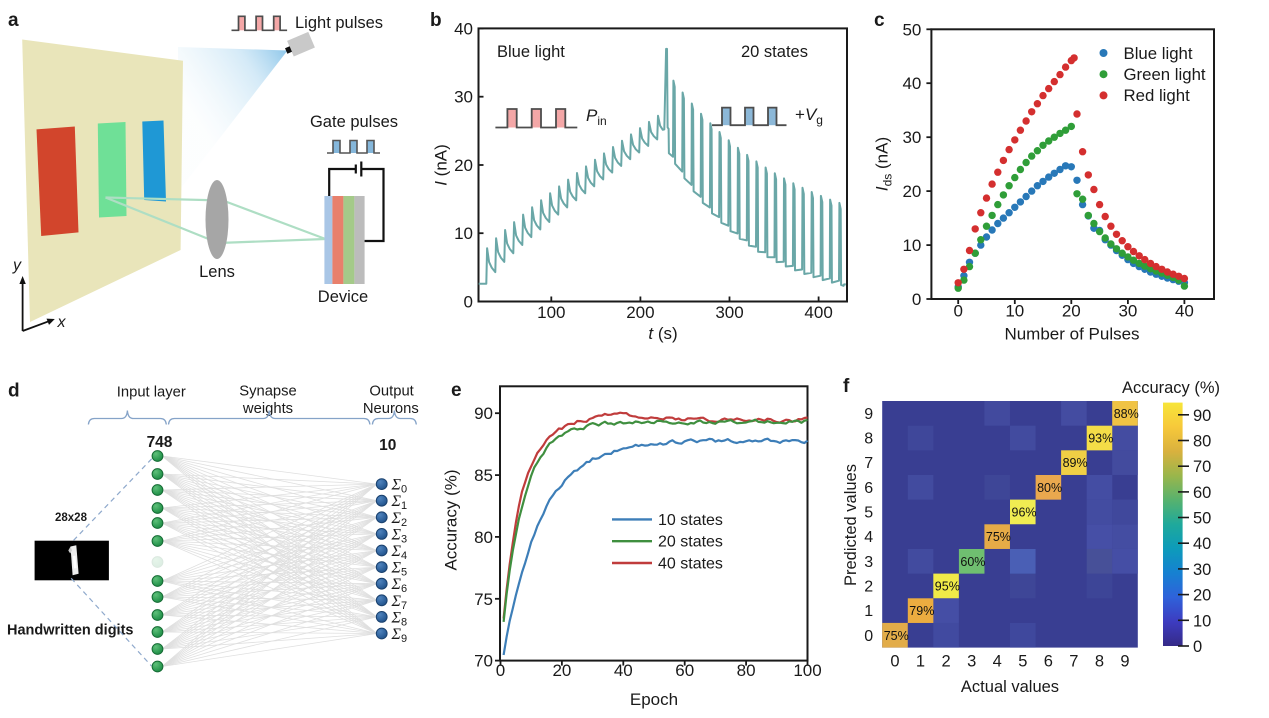 The image size is (1269, 718). I want to click on svg-text: 93%, so click(1100, 439).